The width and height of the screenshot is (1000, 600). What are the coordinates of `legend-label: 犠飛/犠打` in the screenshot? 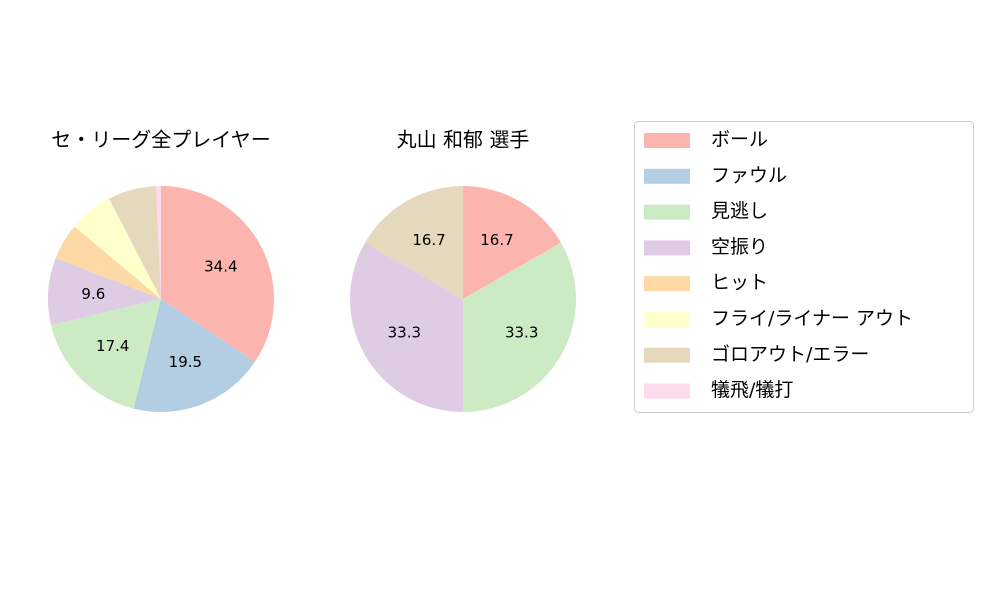 It's located at (752, 390).